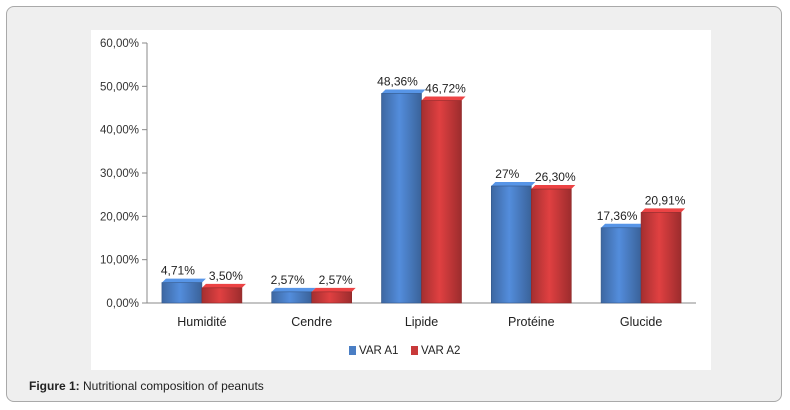  I want to click on legend-label: VAR A1, so click(378, 351).